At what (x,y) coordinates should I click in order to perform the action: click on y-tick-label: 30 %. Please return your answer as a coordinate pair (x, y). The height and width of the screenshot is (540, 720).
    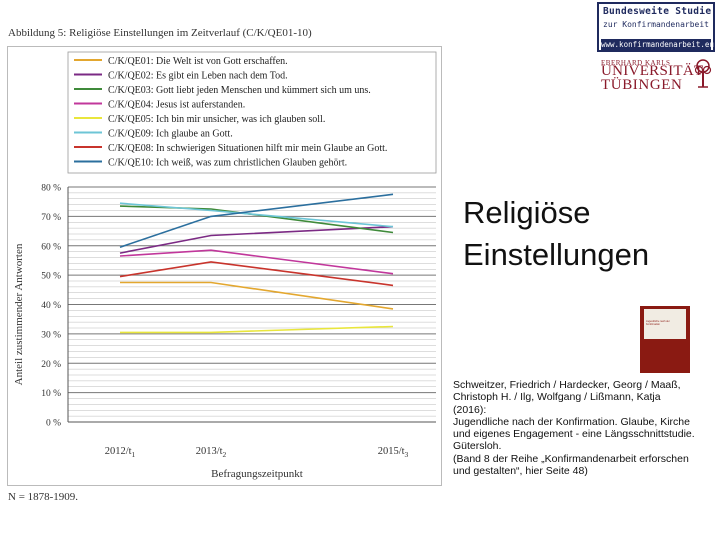
    Looking at the image, I should click on (51, 335).